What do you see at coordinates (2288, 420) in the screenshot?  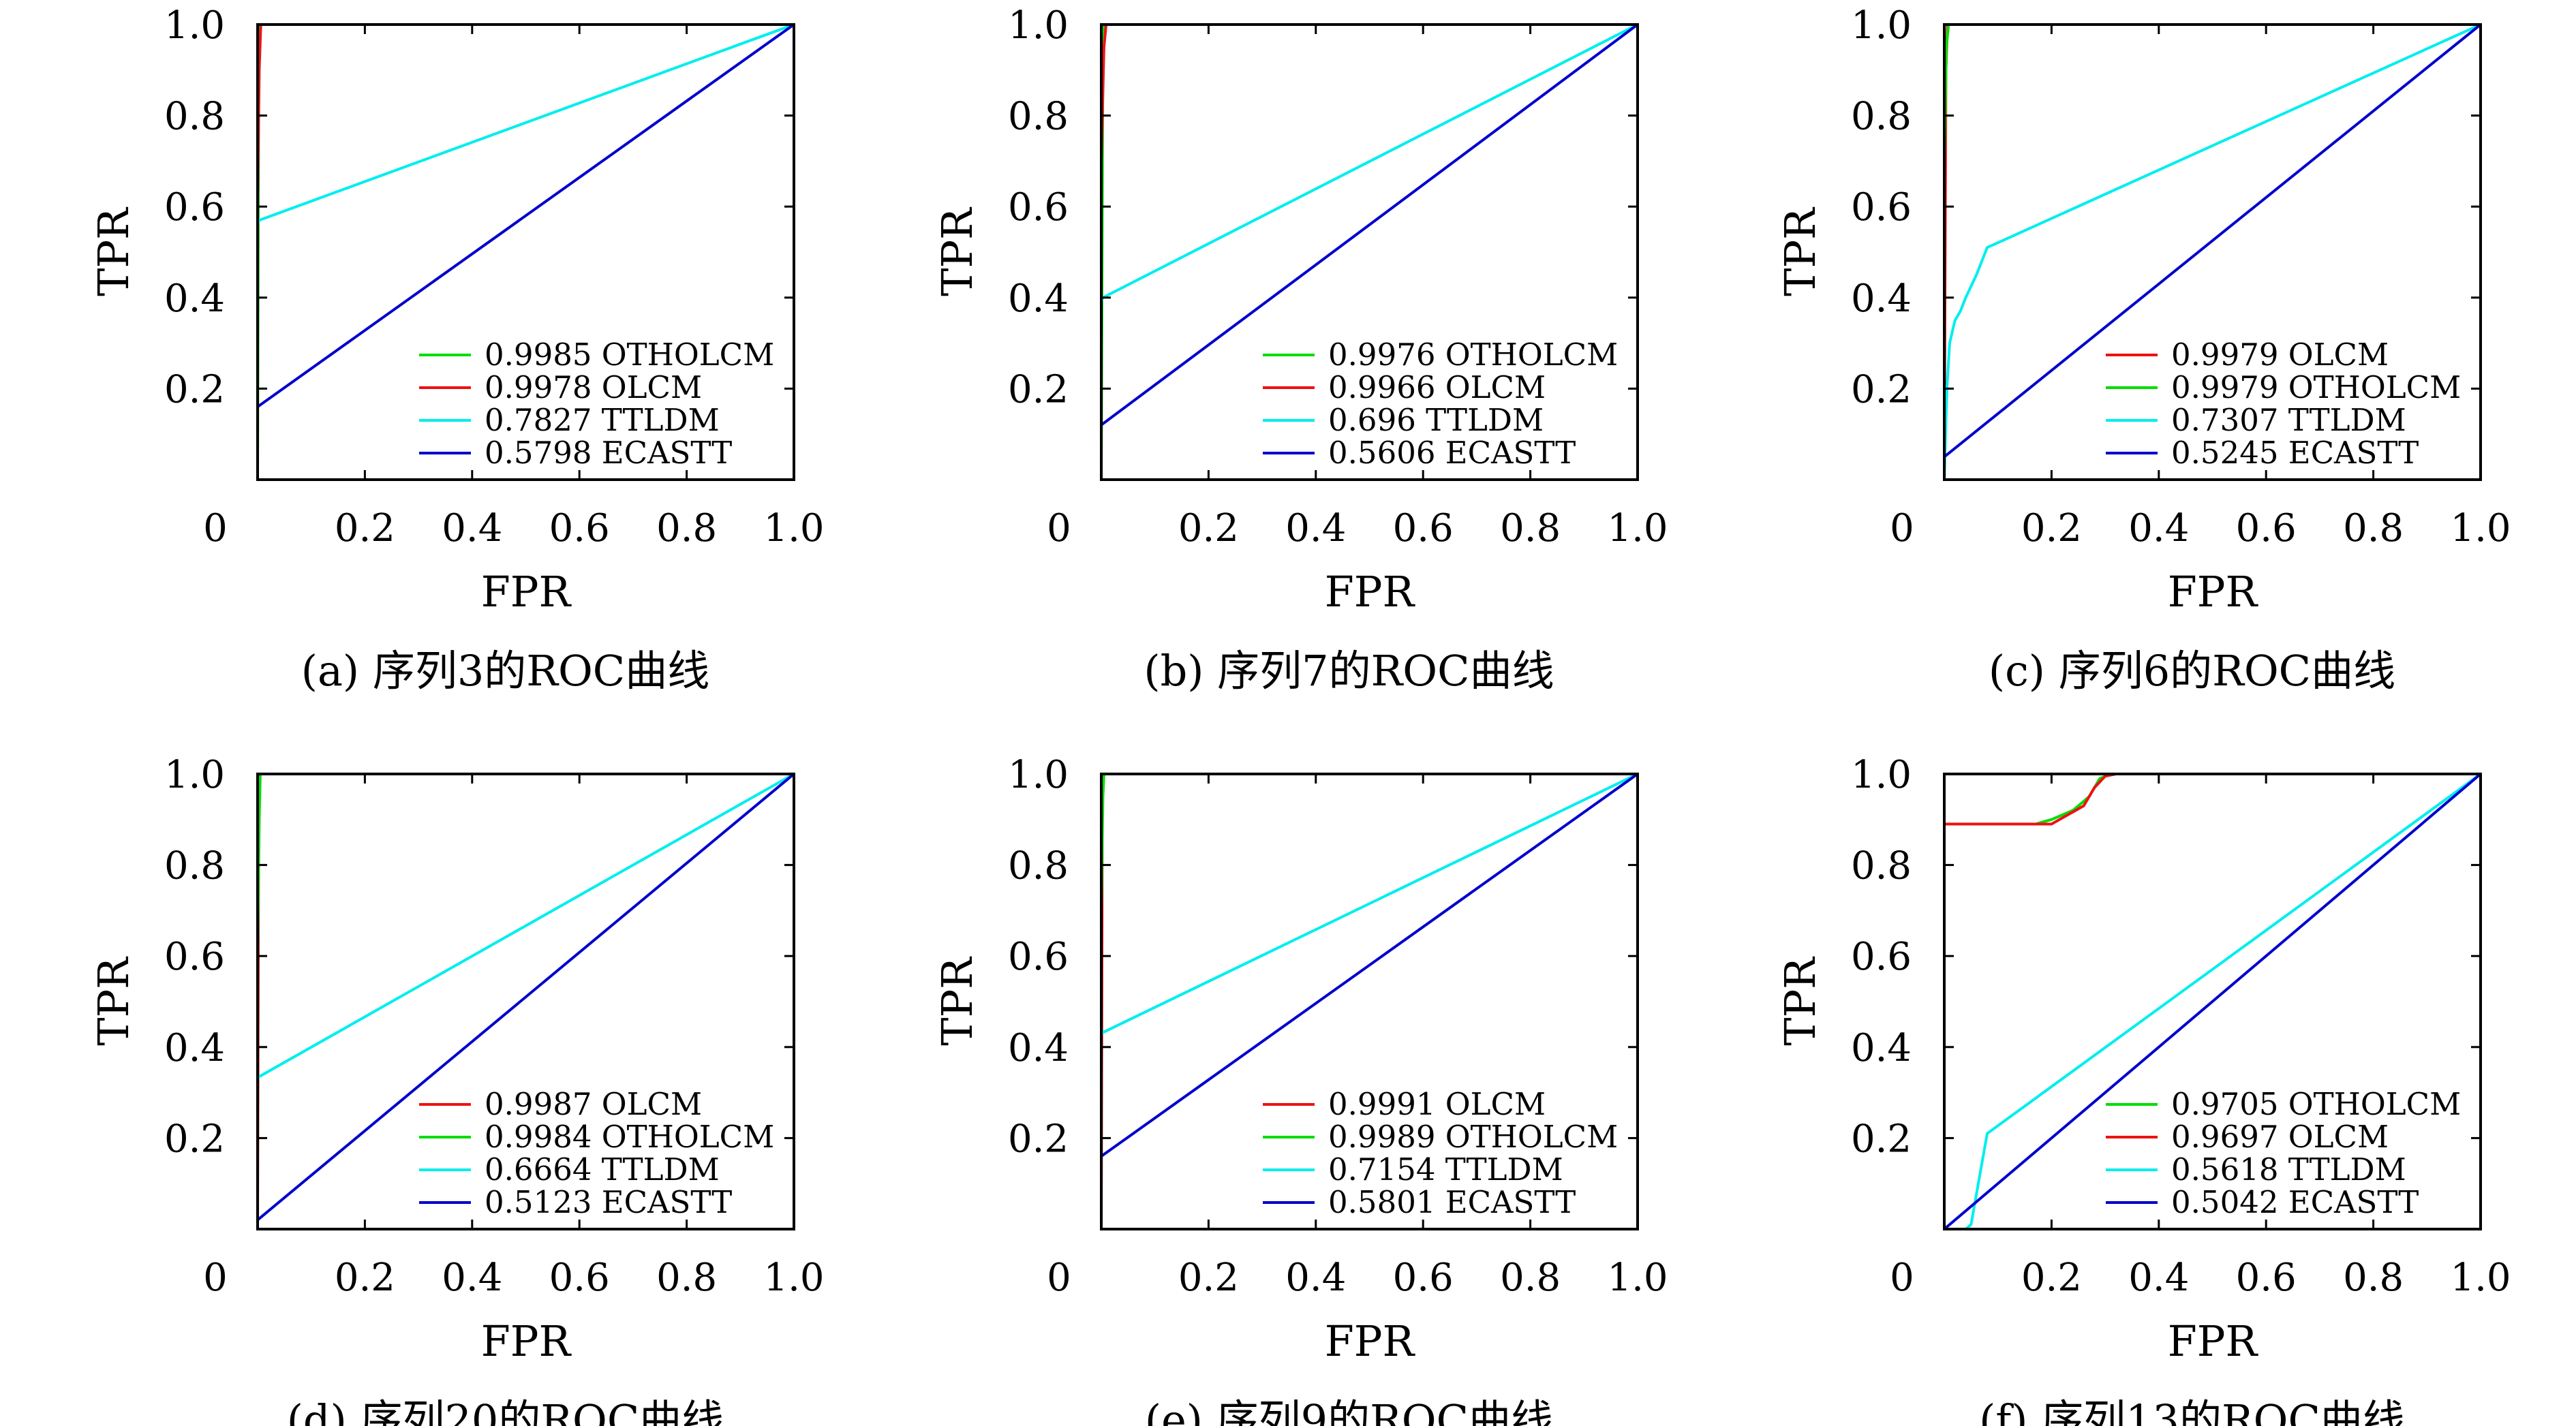 I see `legend-entry: 0.7307 TTLDM` at bounding box center [2288, 420].